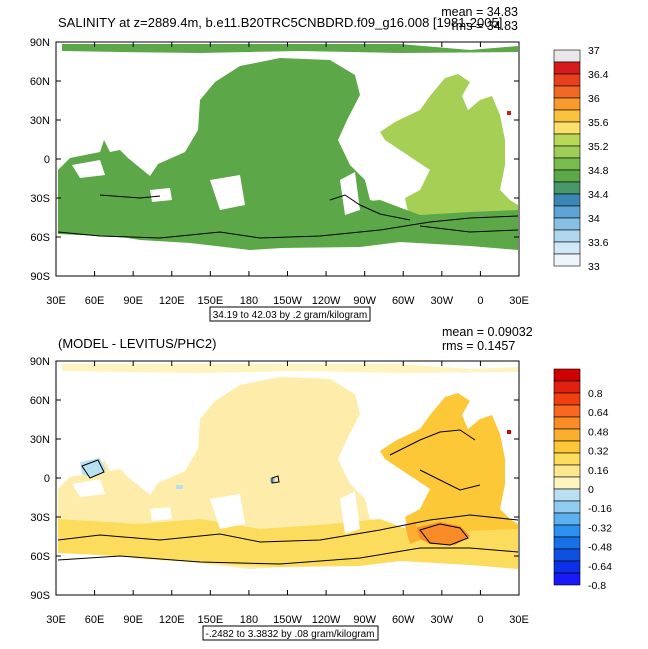 The image size is (648, 649). What do you see at coordinates (249, 620) in the screenshot?
I see `x-tick-label: 180` at bounding box center [249, 620].